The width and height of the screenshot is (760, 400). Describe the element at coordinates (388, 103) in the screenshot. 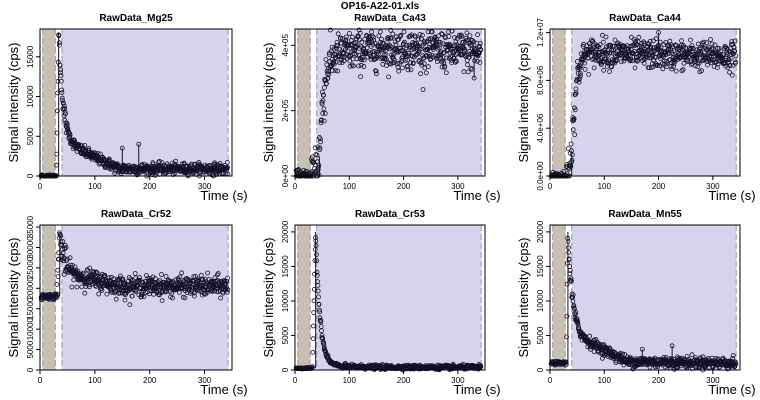

I see `data-points` at that location.